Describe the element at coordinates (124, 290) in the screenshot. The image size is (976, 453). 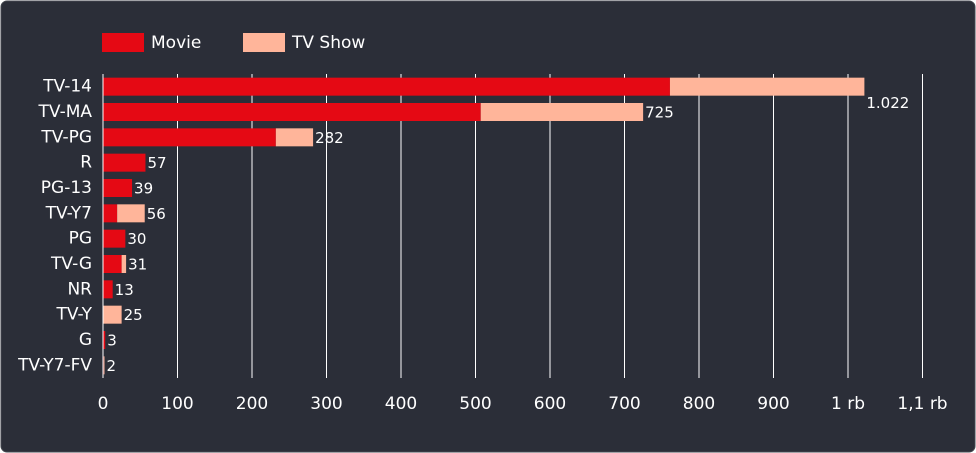
I see `total-label: 13` at that location.